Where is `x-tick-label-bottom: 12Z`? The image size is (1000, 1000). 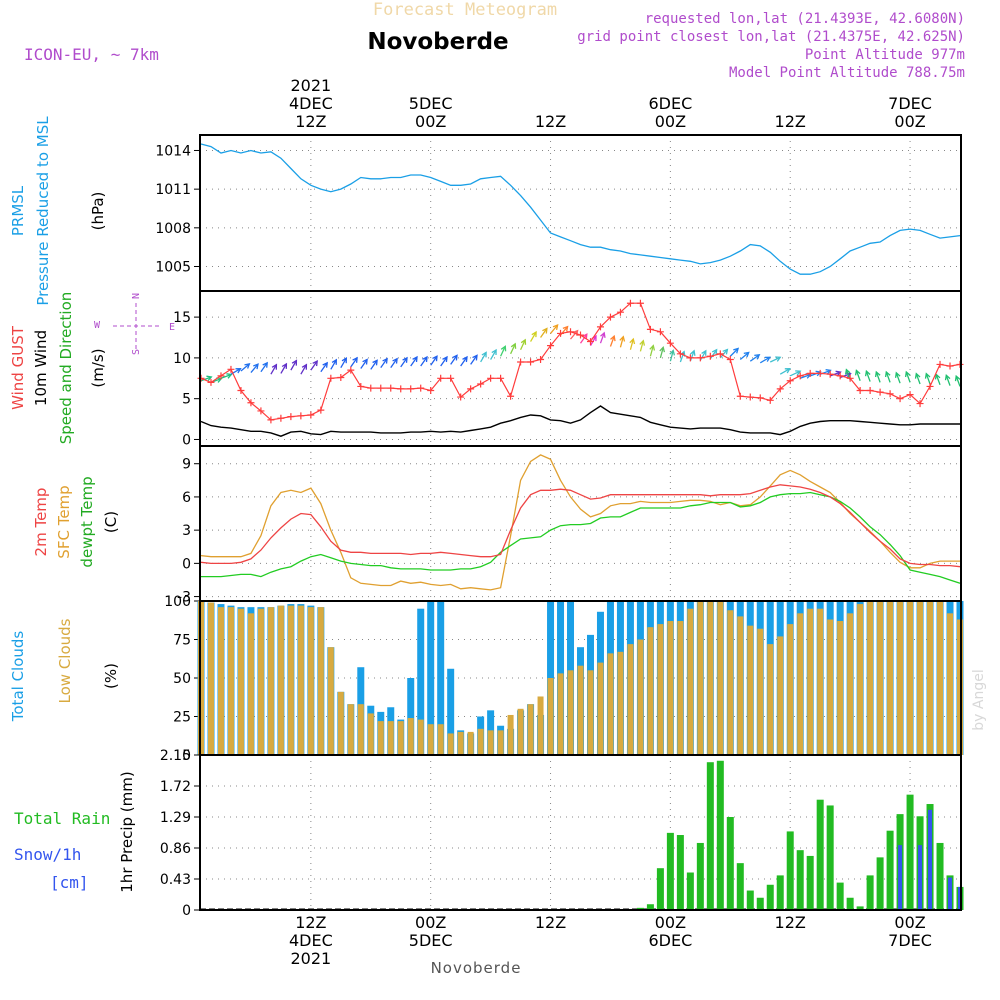 x-tick-label-bottom: 12Z is located at coordinates (550, 922).